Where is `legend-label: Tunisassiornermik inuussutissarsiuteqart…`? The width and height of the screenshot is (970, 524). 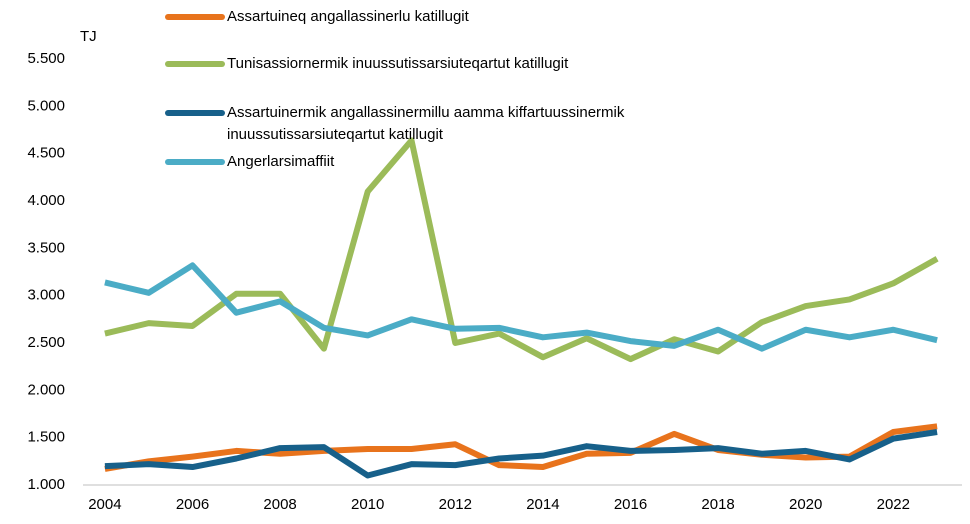
legend-label: Tunisassiornermik inuussutissarsiuteqart… is located at coordinates (398, 63).